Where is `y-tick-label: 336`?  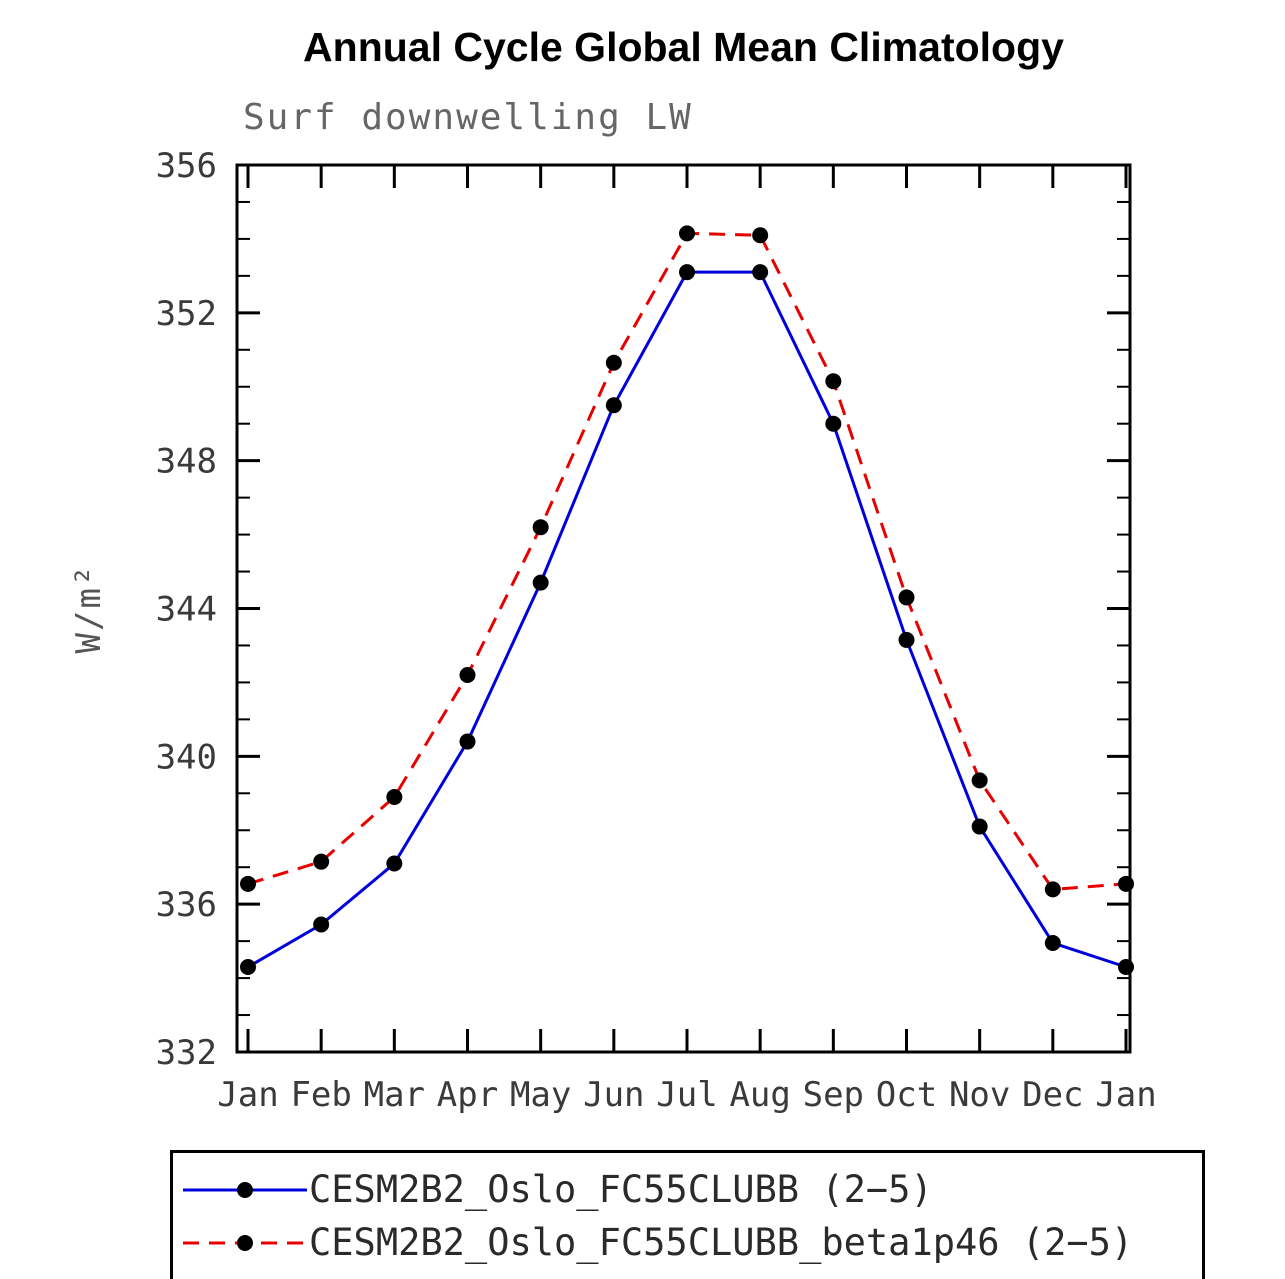 y-tick-label: 336 is located at coordinates (186, 905).